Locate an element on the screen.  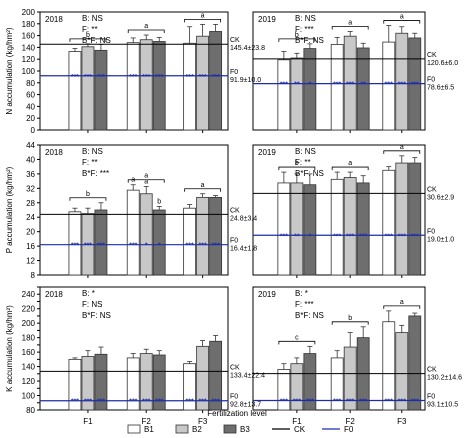
pair-letter: b is located at coordinates (159, 201).